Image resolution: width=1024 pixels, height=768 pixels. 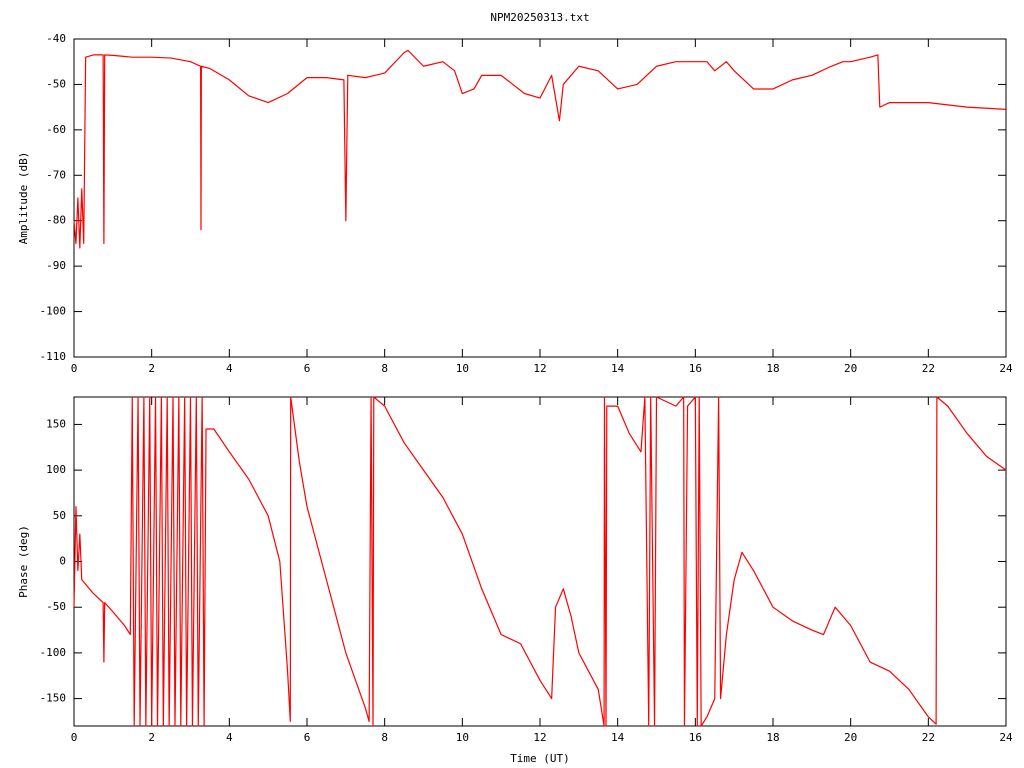 I want to click on y-tick-label: 0, so click(x=62, y=561).